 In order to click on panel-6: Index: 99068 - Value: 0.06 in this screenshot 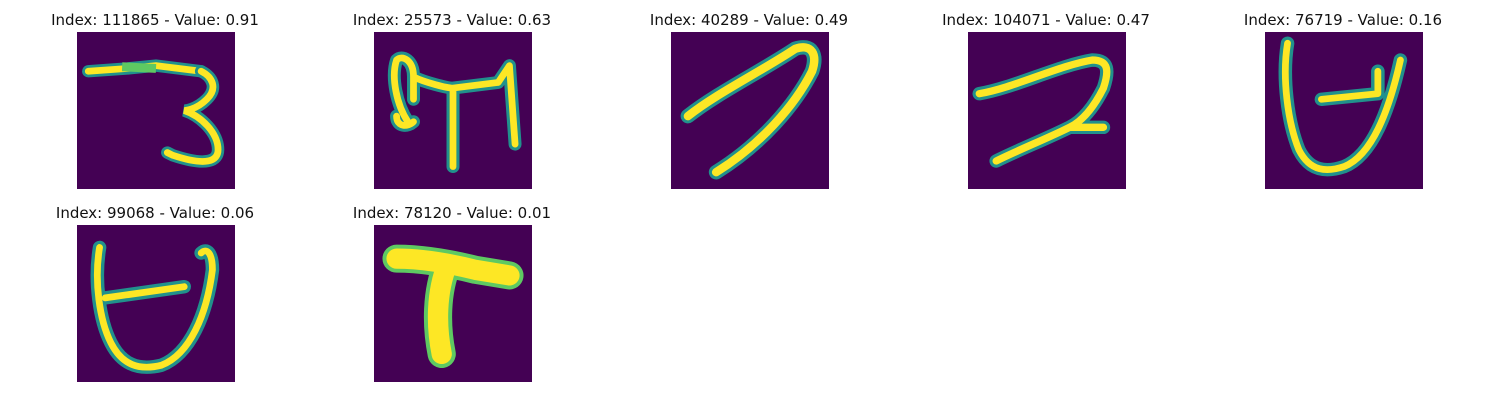, I will do `click(150, 298)`.